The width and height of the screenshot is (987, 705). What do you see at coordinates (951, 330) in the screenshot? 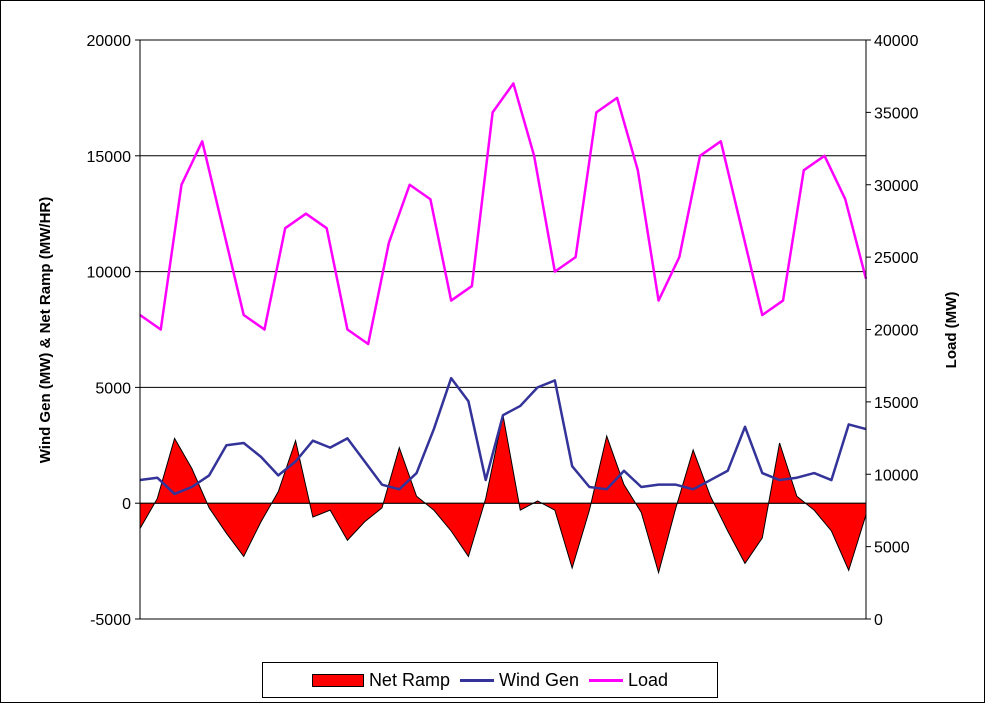
I see `y-axis-label-right: Load (MW)` at bounding box center [951, 330].